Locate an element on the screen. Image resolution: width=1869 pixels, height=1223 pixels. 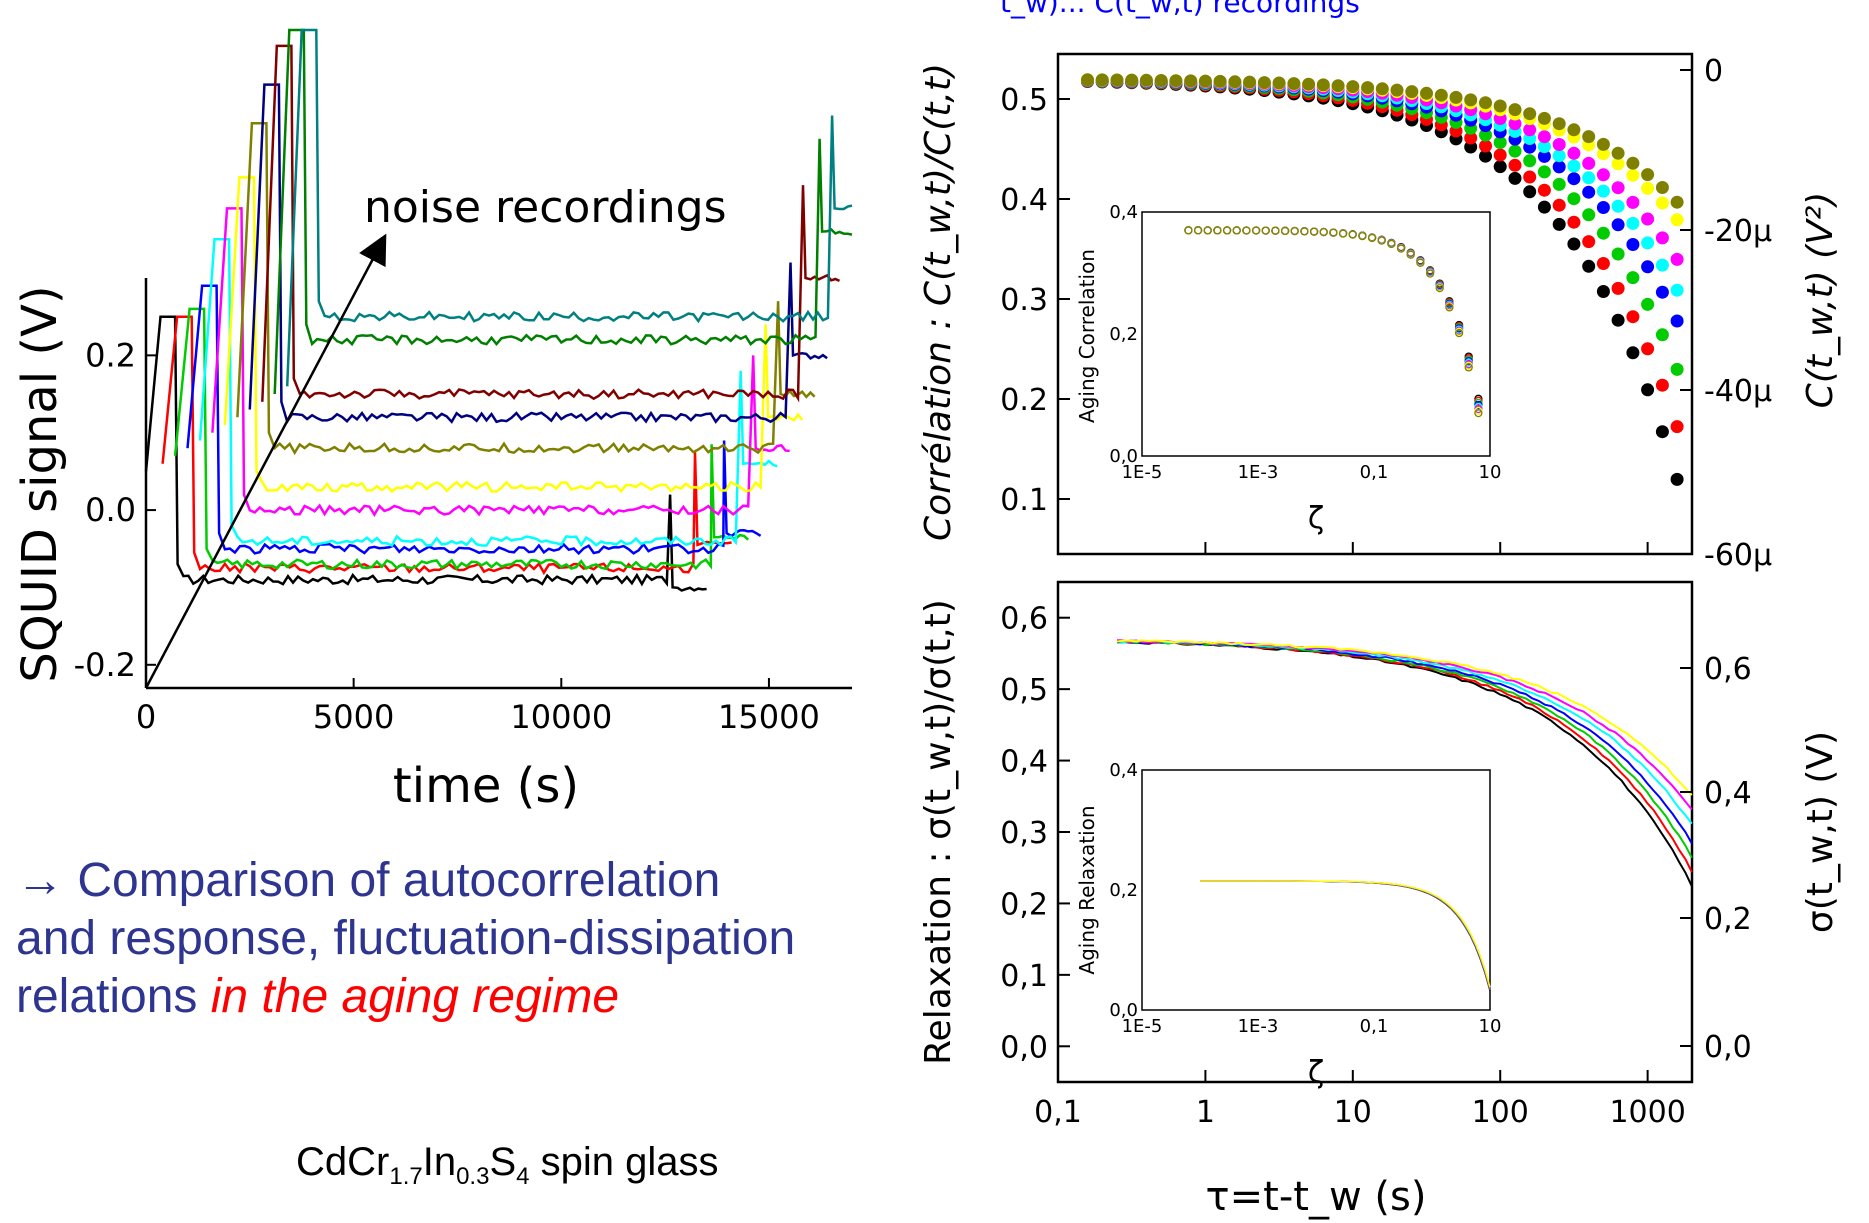
correlation-y-tick-label: 0.3 is located at coordinates (1024, 300).